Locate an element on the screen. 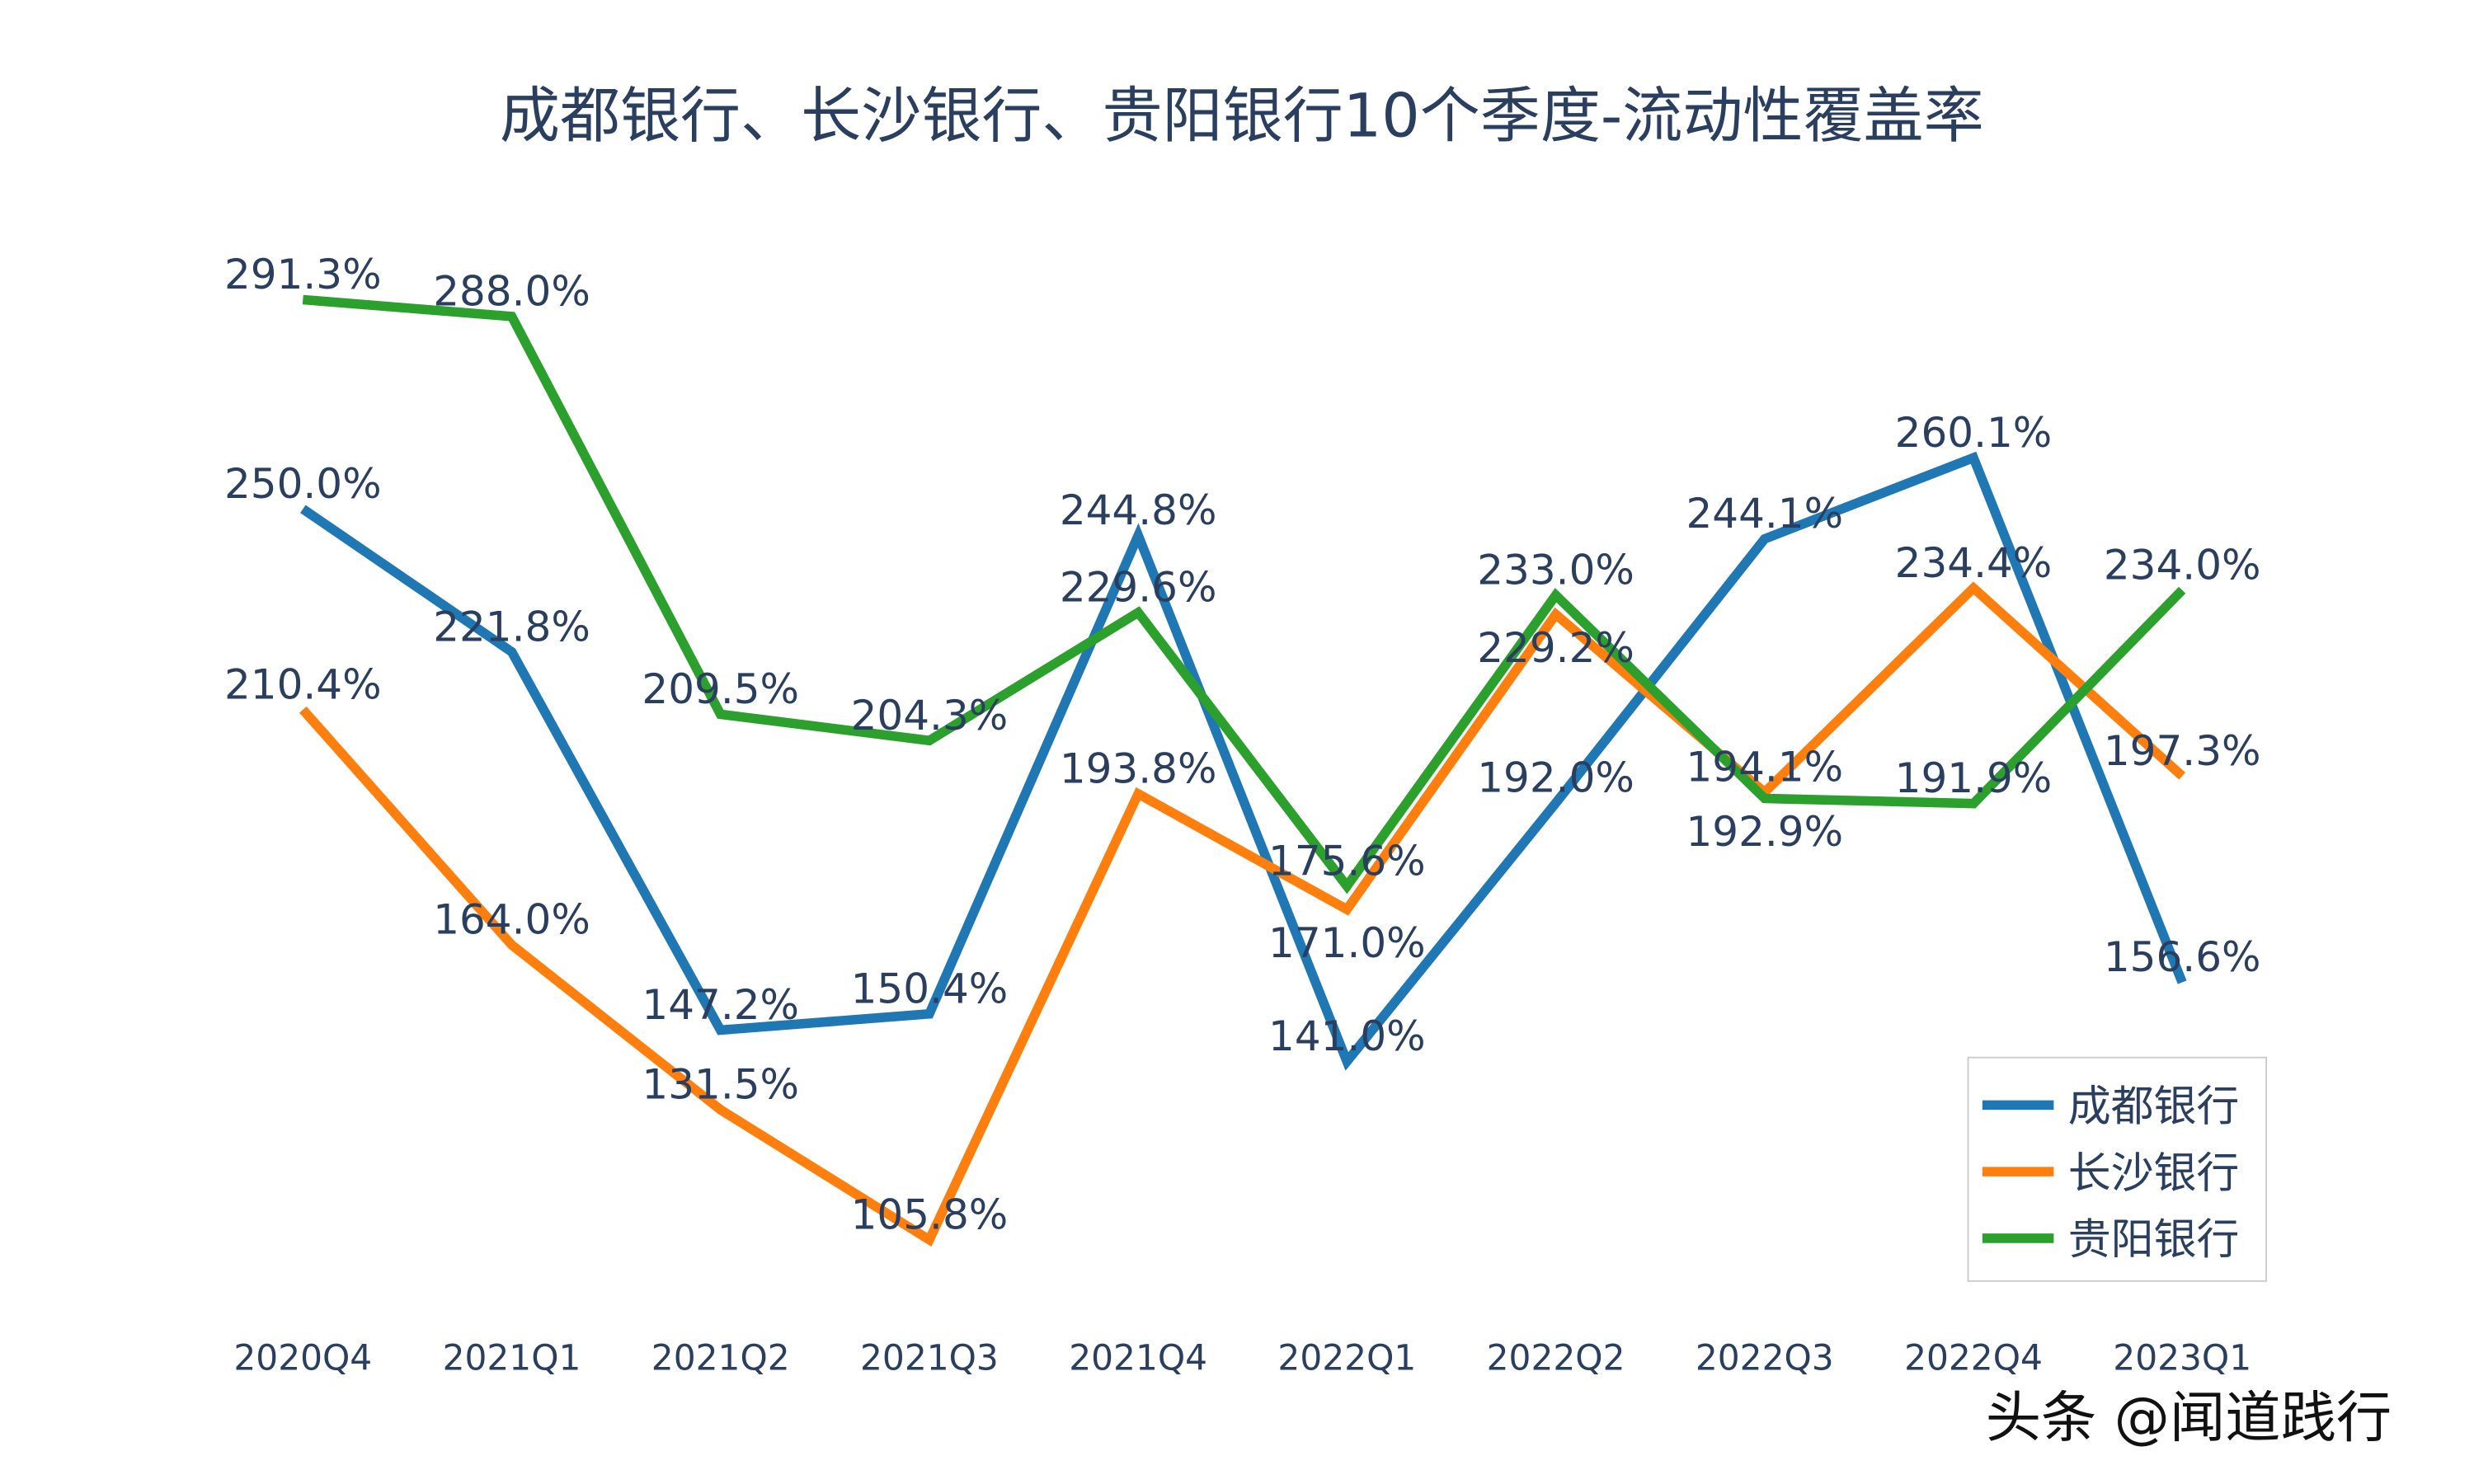 The height and width of the screenshot is (1484, 2474). data-label: 288.0% is located at coordinates (511, 291).